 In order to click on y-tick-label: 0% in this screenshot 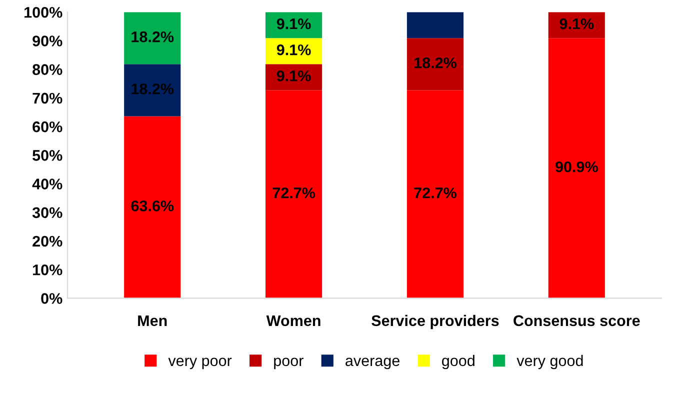, I will do `click(51, 298)`.